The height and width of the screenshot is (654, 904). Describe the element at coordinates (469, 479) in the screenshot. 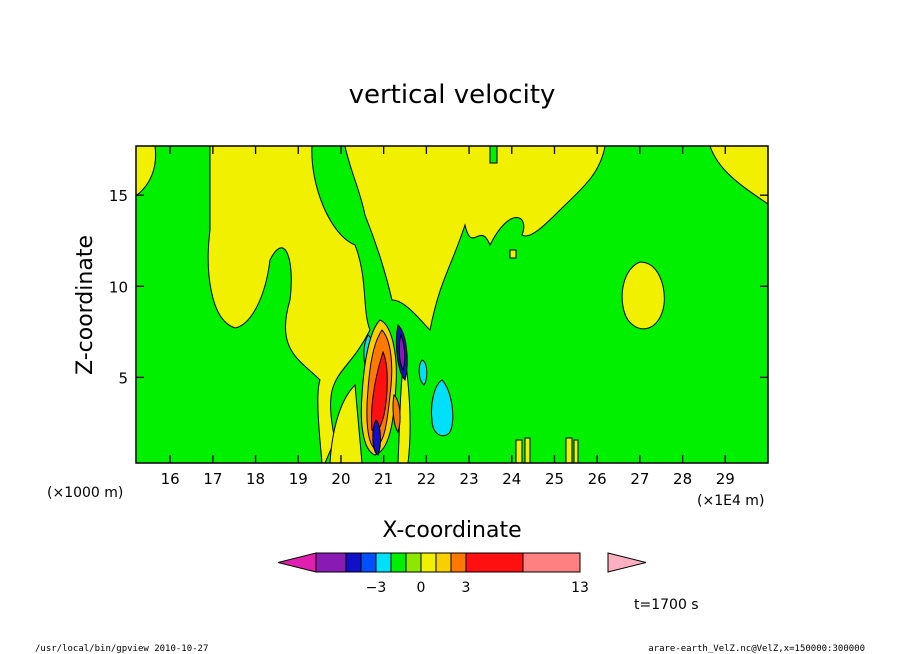

I see `x-tick-label: 23` at that location.